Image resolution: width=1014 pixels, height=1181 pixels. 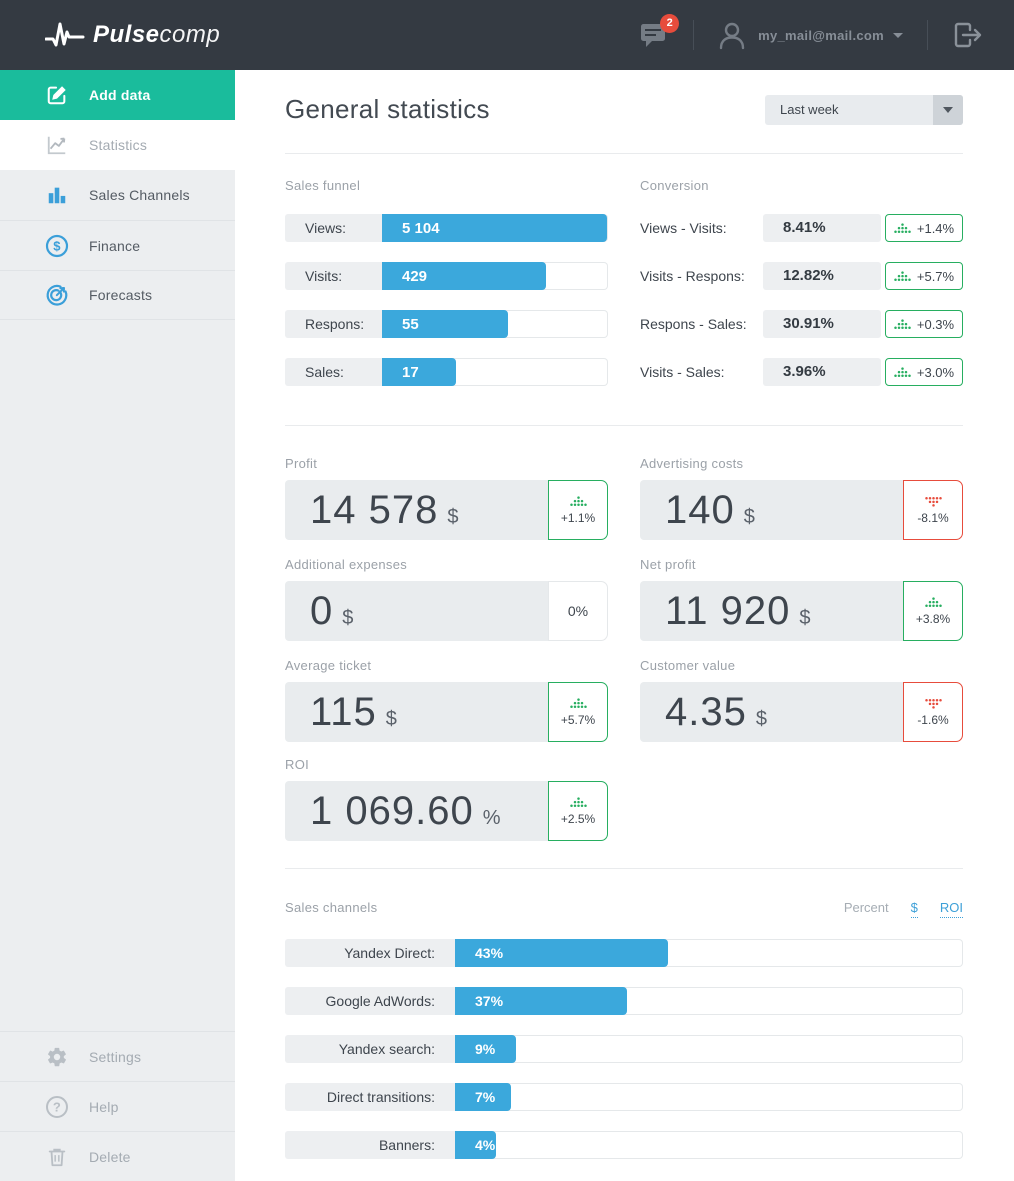 I want to click on channel-row-track: 4%, so click(x=709, y=1145).